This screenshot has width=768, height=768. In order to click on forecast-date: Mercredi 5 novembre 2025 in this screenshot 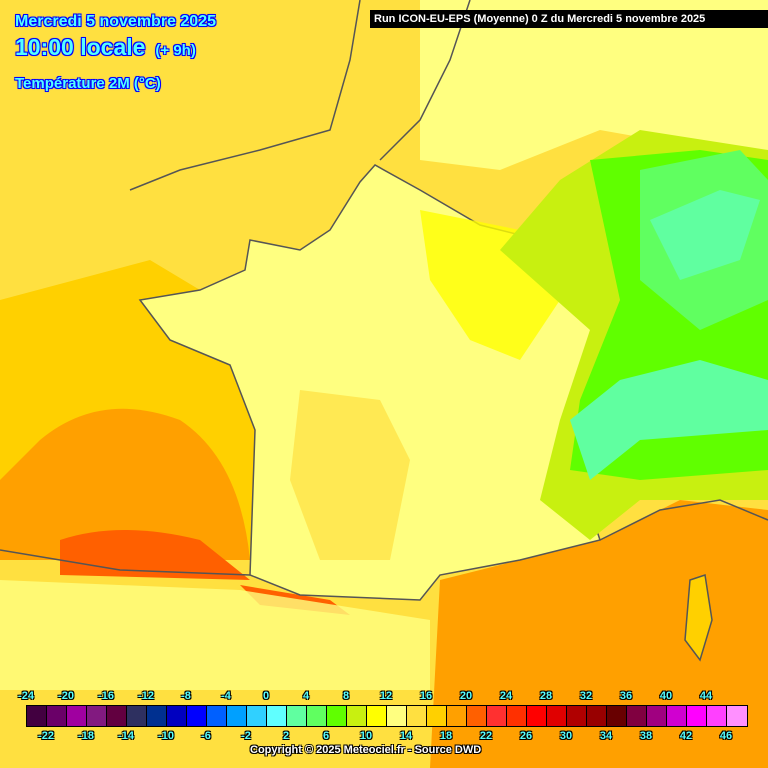, I will do `click(115, 21)`.